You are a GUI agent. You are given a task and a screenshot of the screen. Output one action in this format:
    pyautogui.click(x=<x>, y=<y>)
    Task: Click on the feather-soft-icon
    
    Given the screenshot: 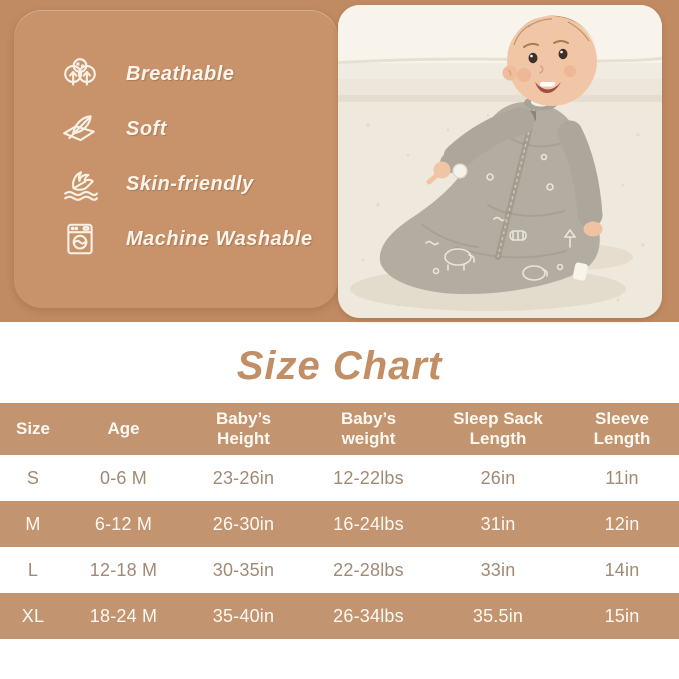 What is the action you would take?
    pyautogui.click(x=80, y=129)
    